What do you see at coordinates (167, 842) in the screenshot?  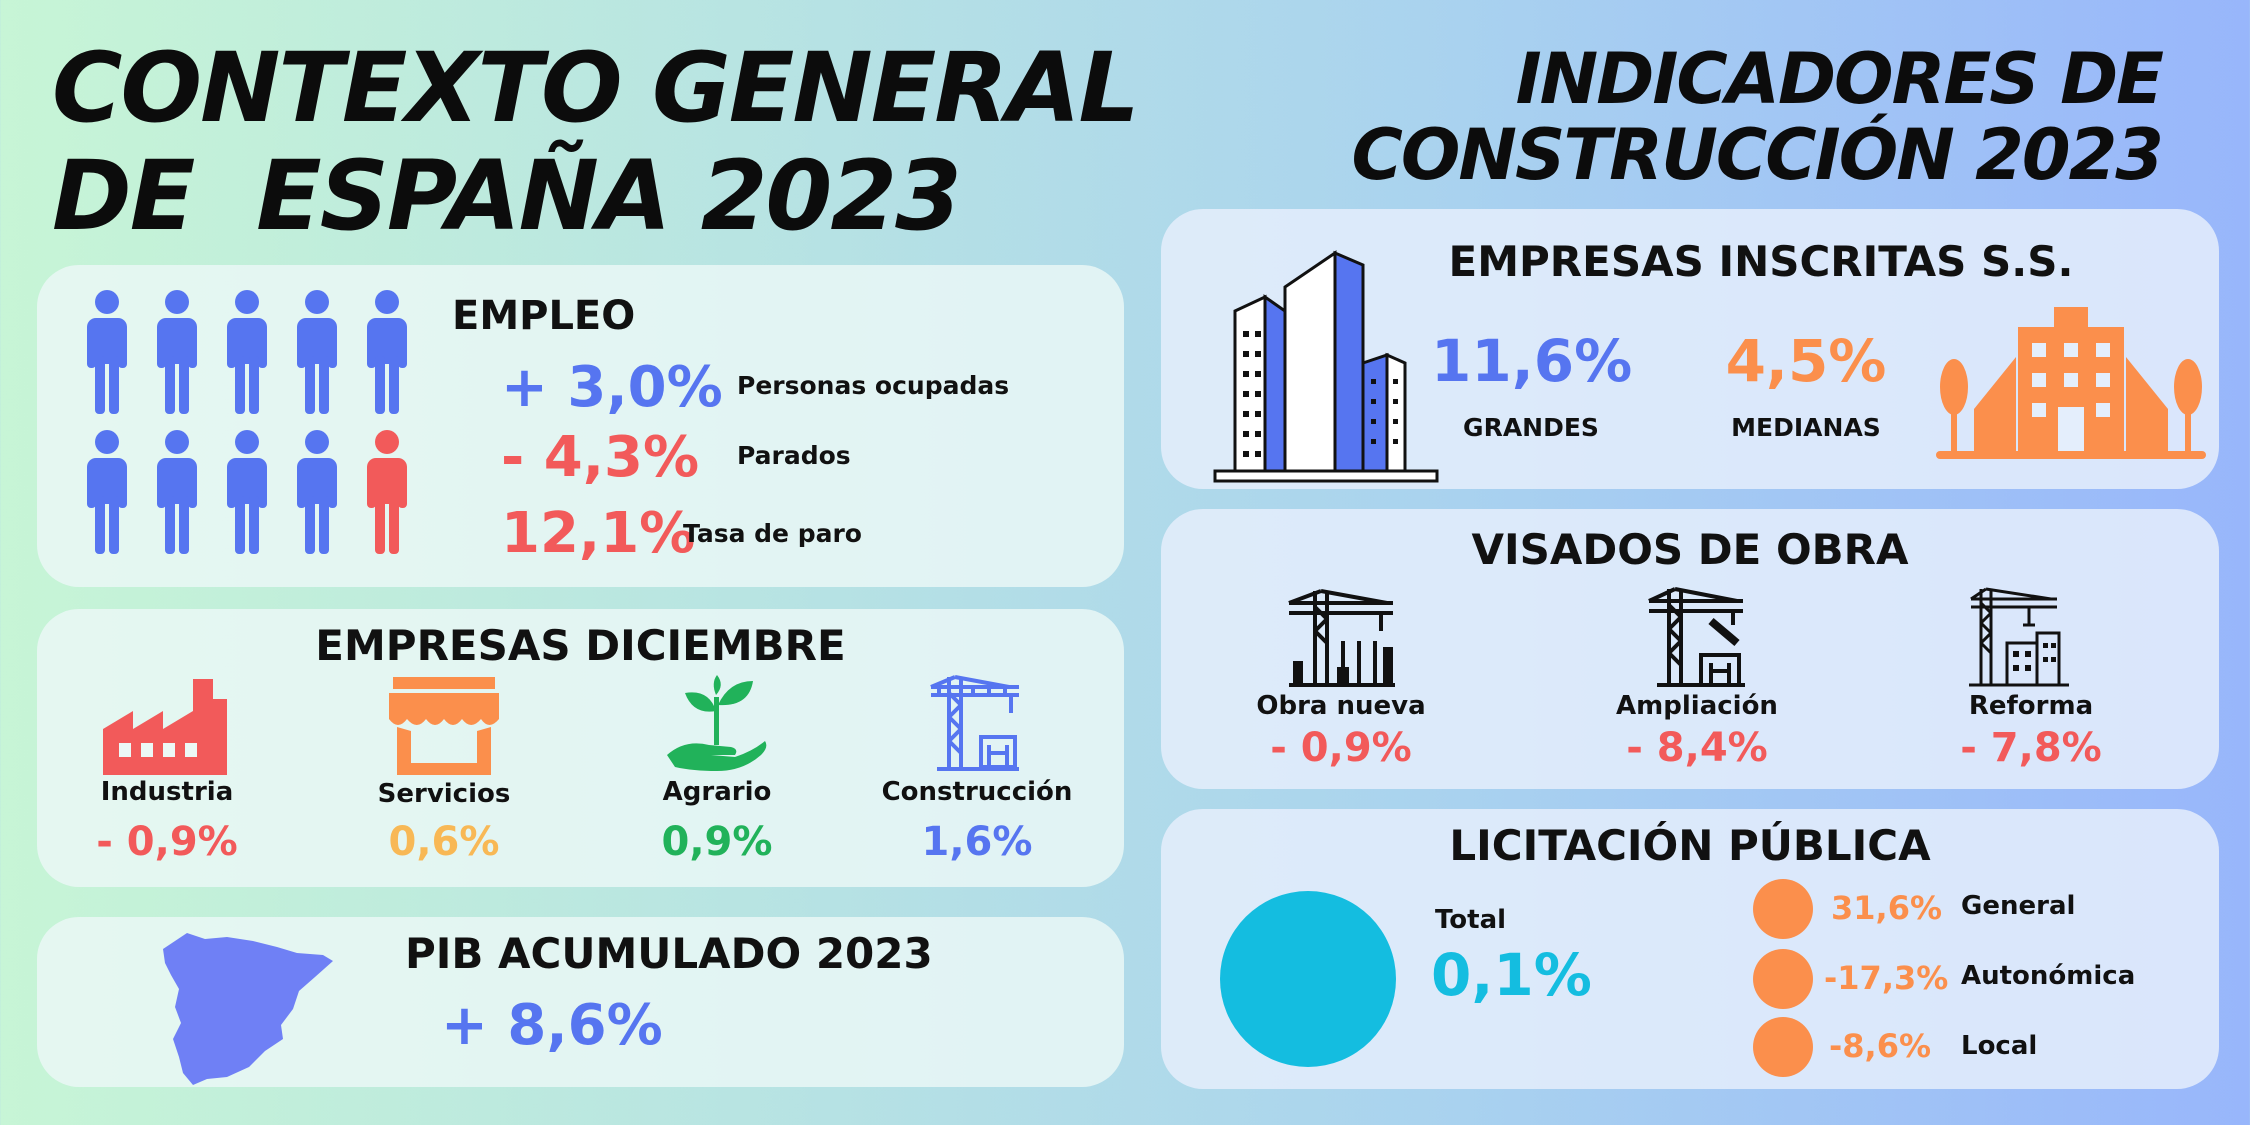 I see `industria-value: - 0,9%` at bounding box center [167, 842].